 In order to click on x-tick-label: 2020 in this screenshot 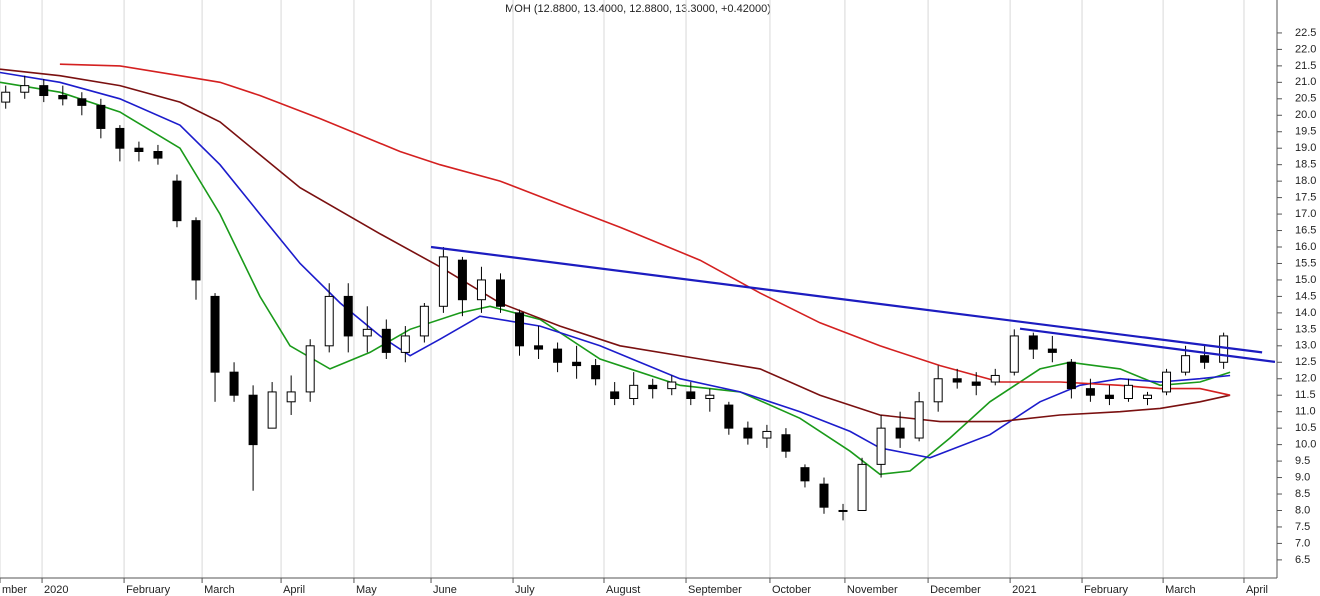, I will do `click(56, 590)`.